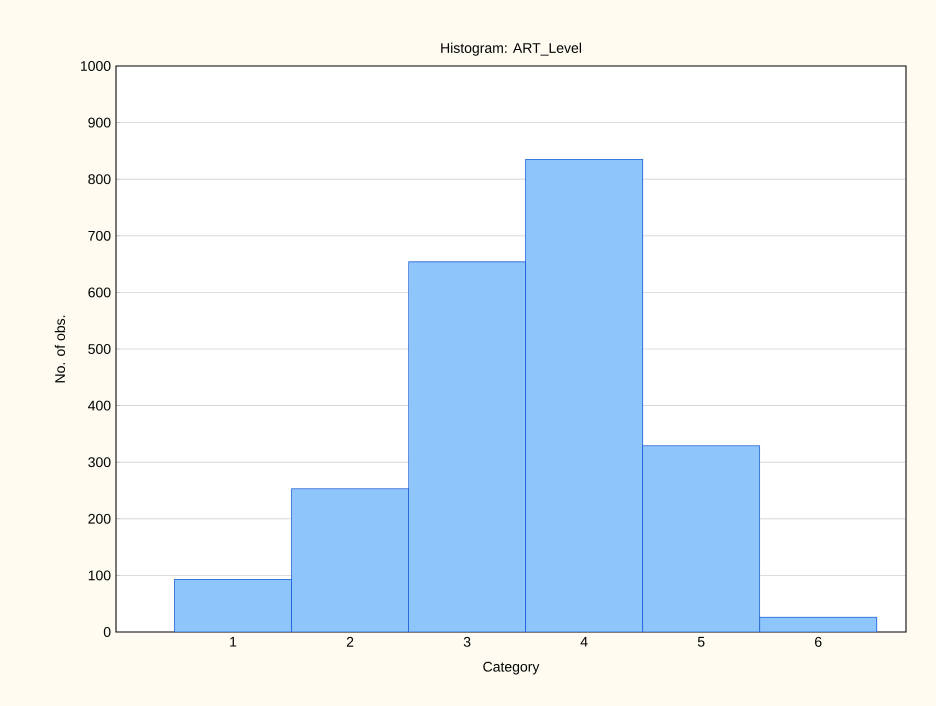 The image size is (936, 706). I want to click on y-tick-label: 400, so click(99, 405).